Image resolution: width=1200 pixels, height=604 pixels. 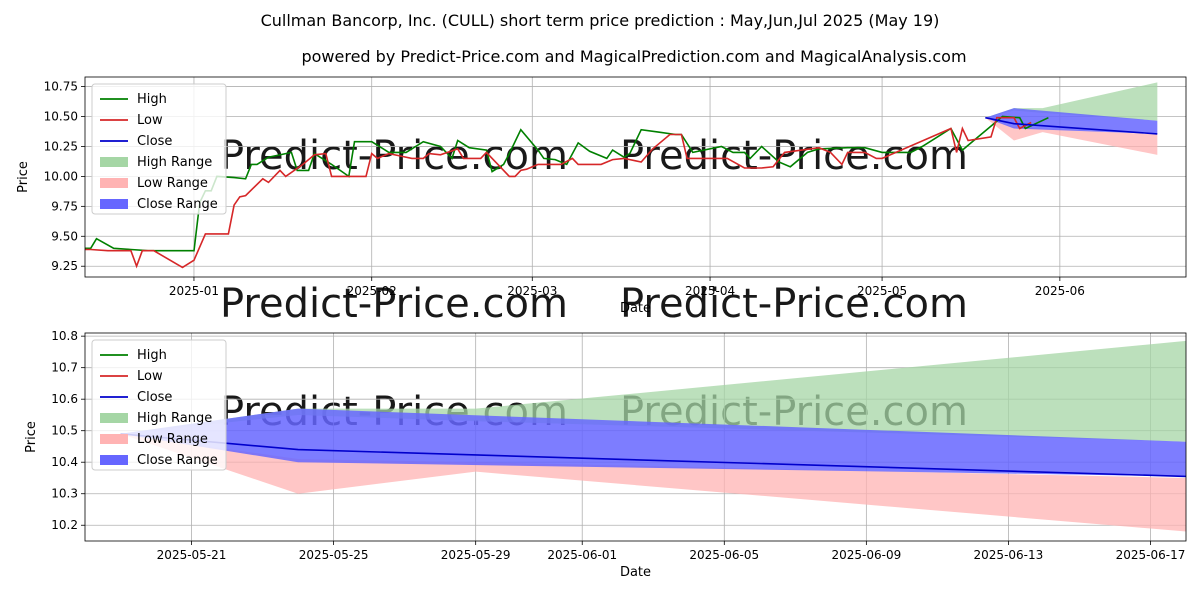 I want to click on y-tick-label: 10.3, so click(x=64, y=494).